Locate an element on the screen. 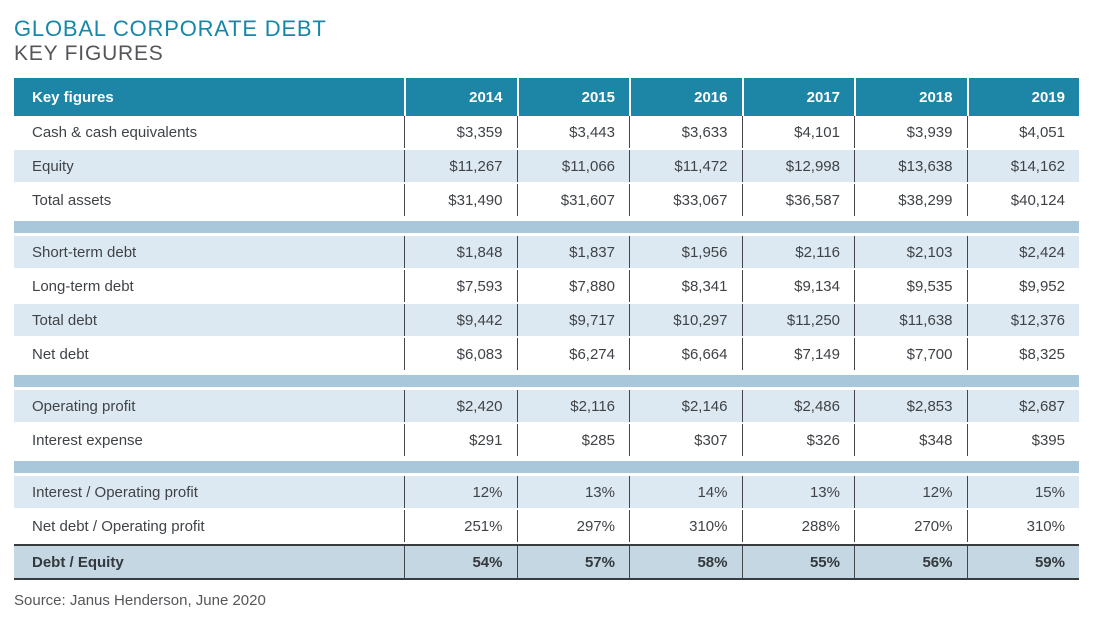  cell-value: $11,066 is located at coordinates (573, 166).